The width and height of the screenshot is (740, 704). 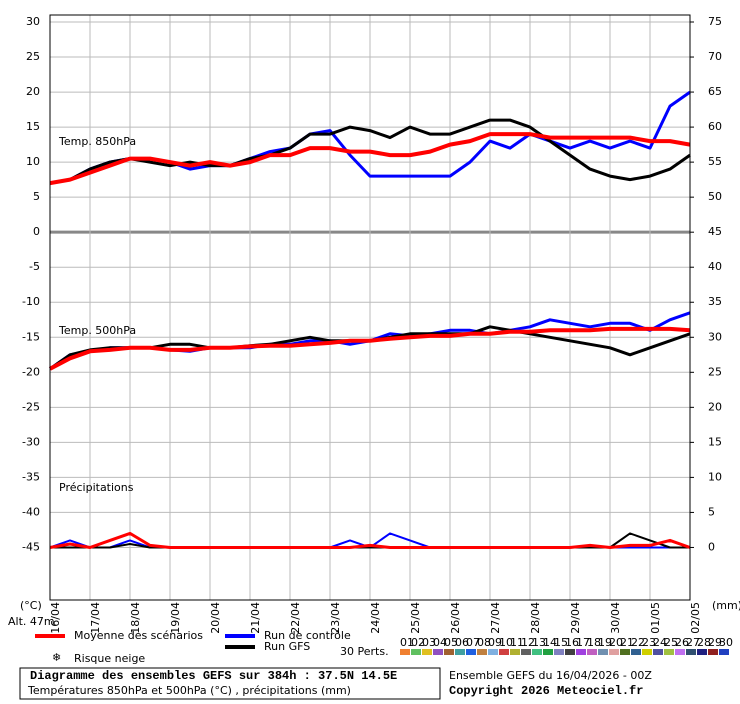 What do you see at coordinates (31, 511) in the screenshot?
I see `y-tick-label: -40` at bounding box center [31, 511].